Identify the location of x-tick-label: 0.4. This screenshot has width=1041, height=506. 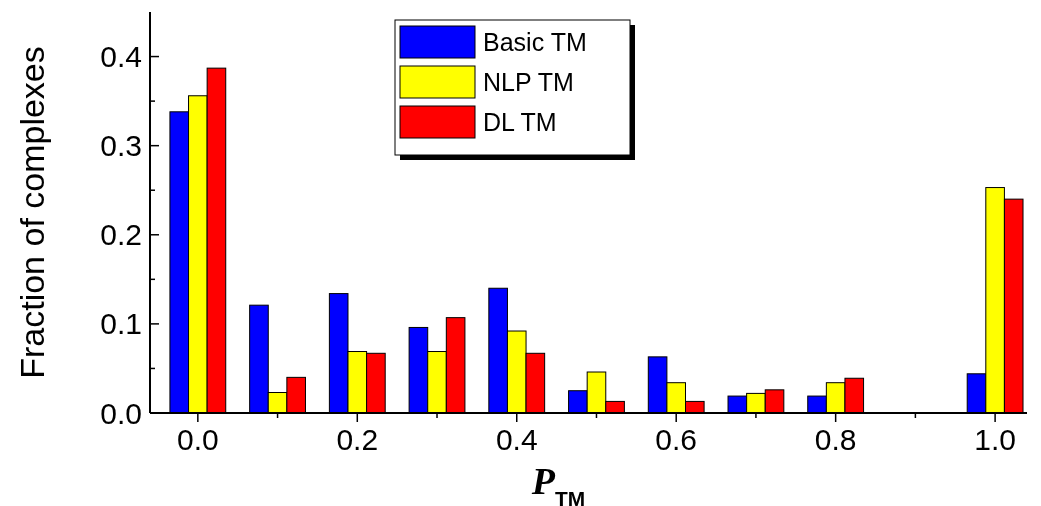
(516, 439).